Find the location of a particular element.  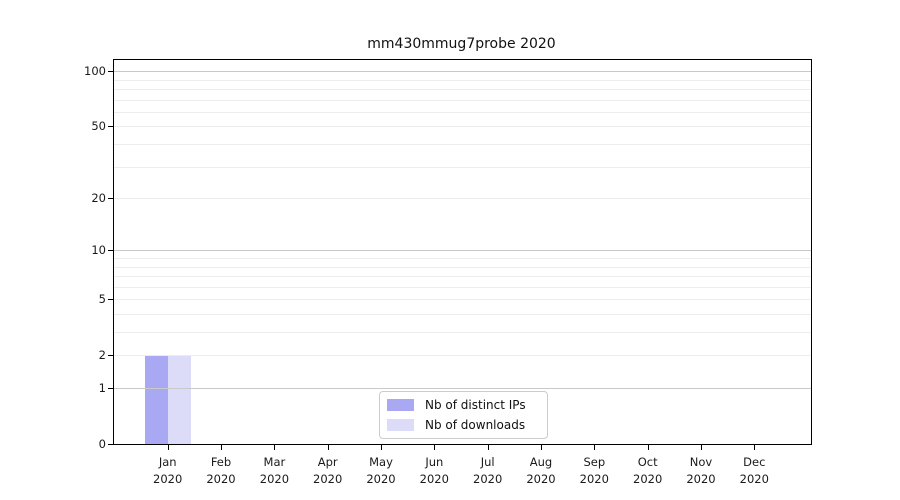

x-tick-month: Sep is located at coordinates (594, 462).